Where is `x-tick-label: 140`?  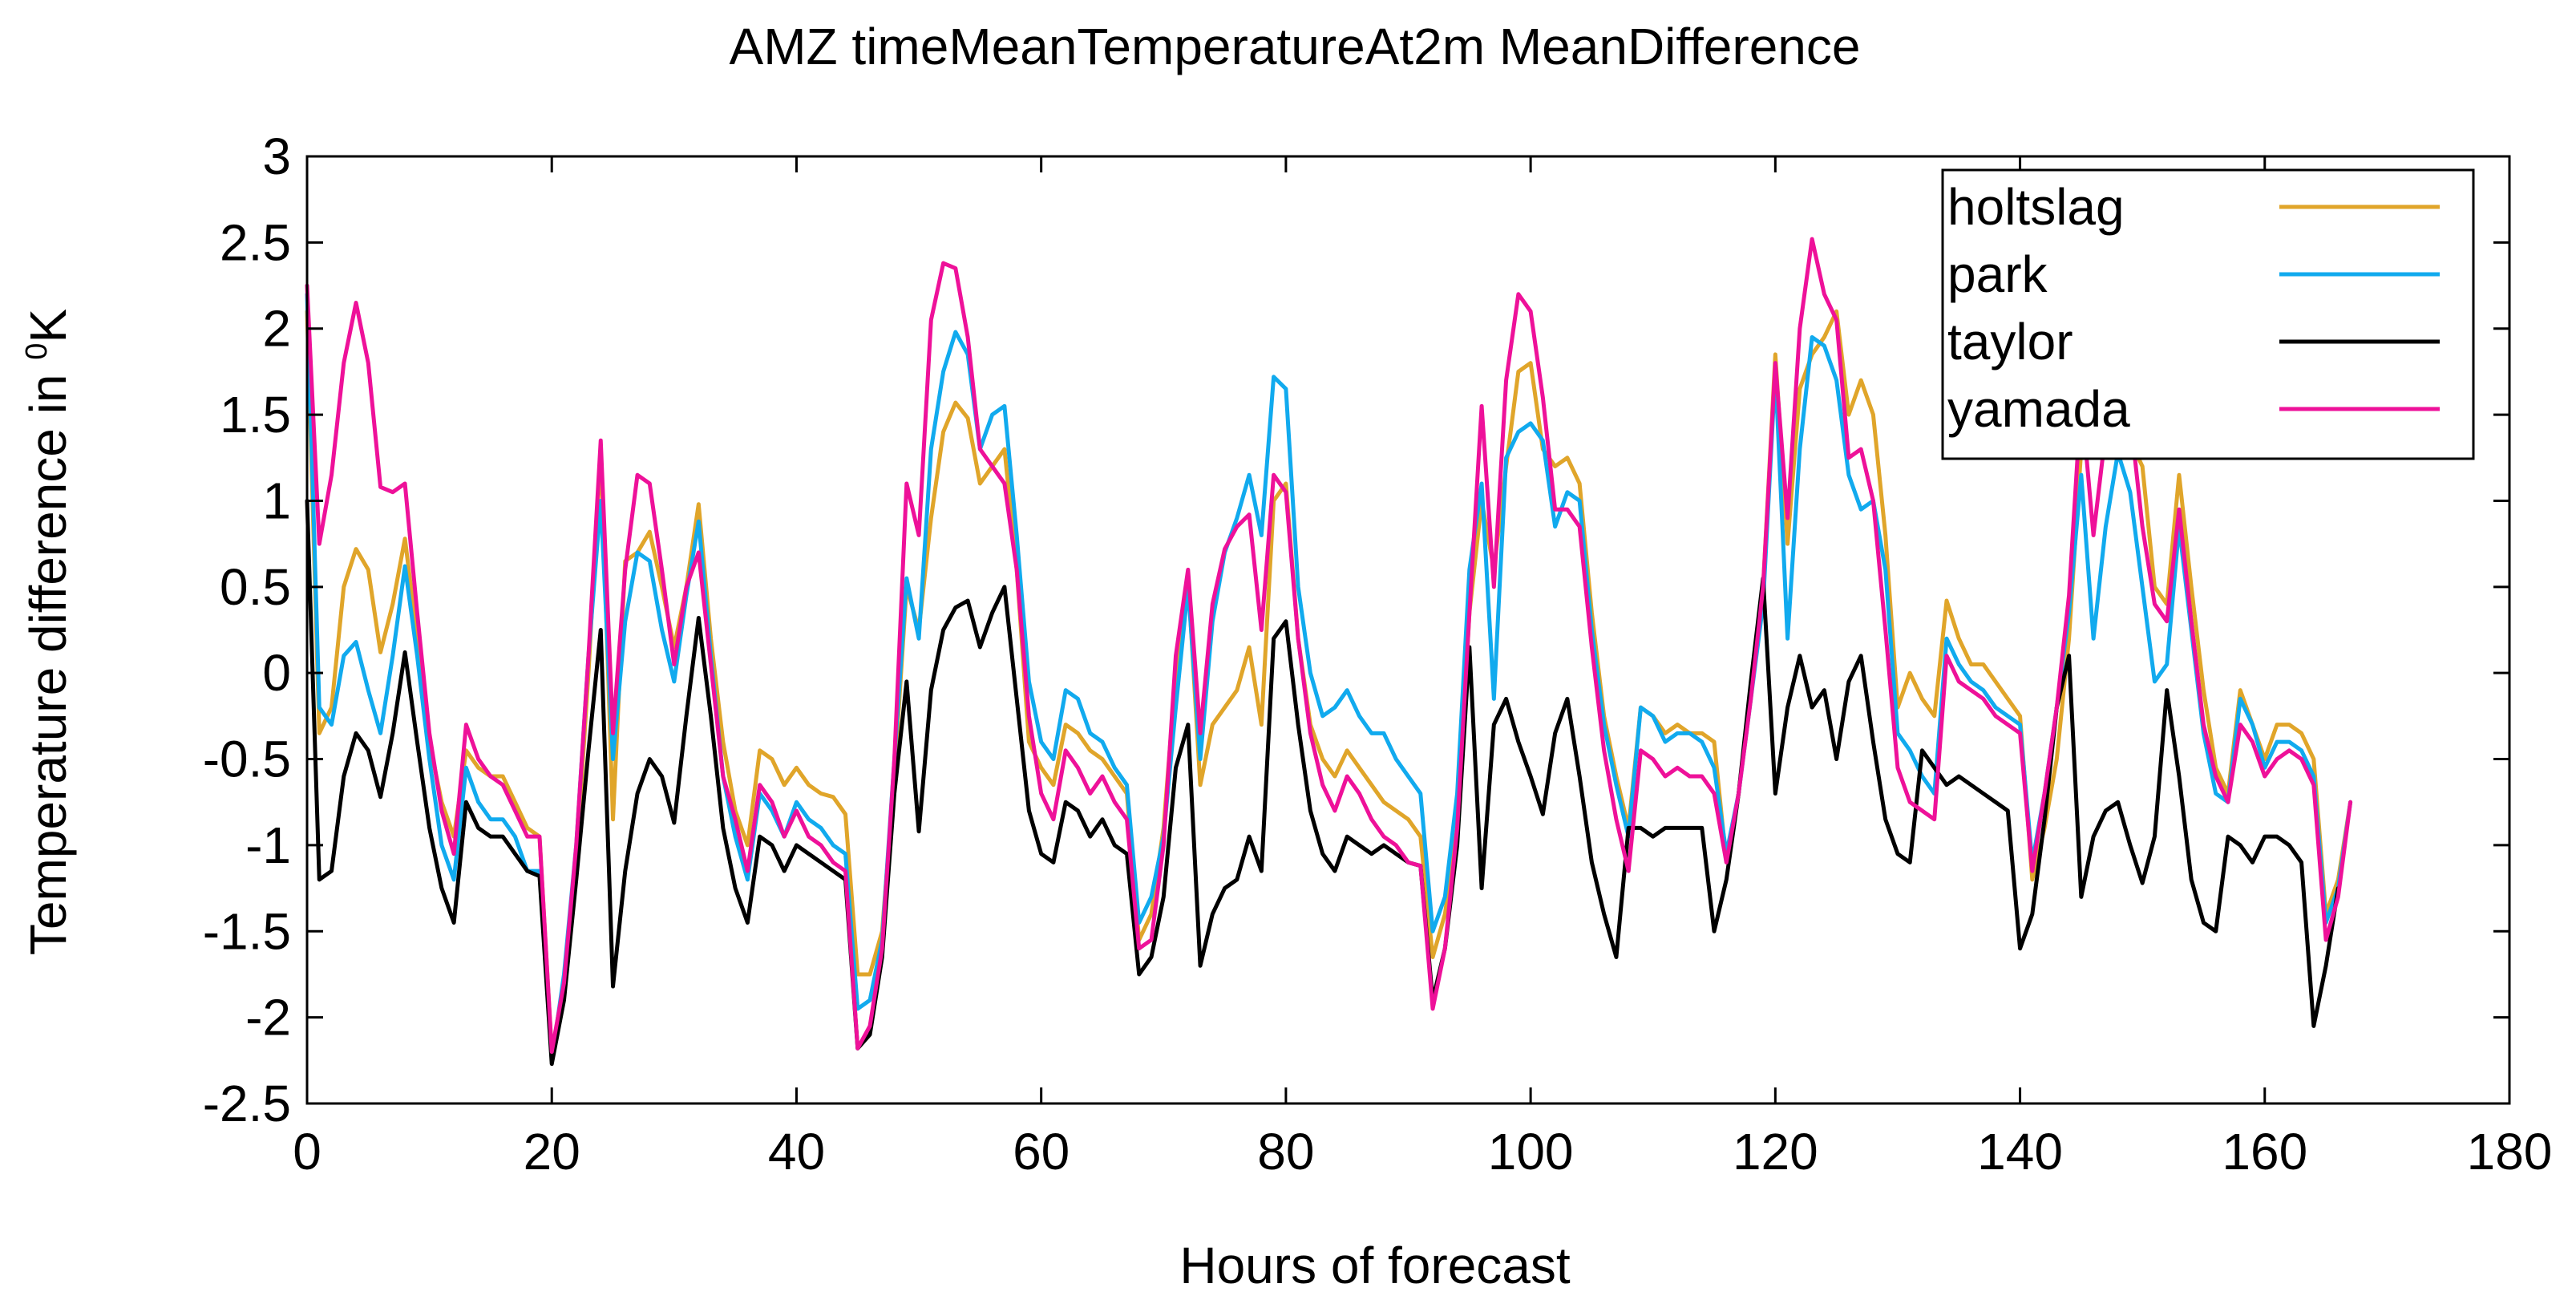
x-tick-label: 140 is located at coordinates (2020, 1151).